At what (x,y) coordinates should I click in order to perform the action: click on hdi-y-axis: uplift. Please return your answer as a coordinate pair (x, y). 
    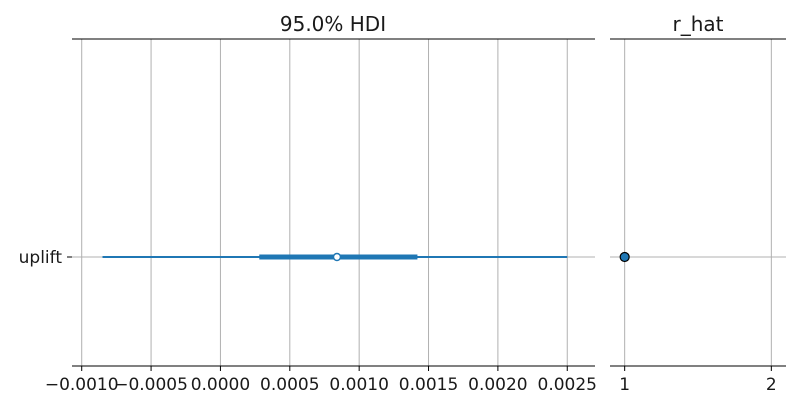
    Looking at the image, I should click on (45, 258).